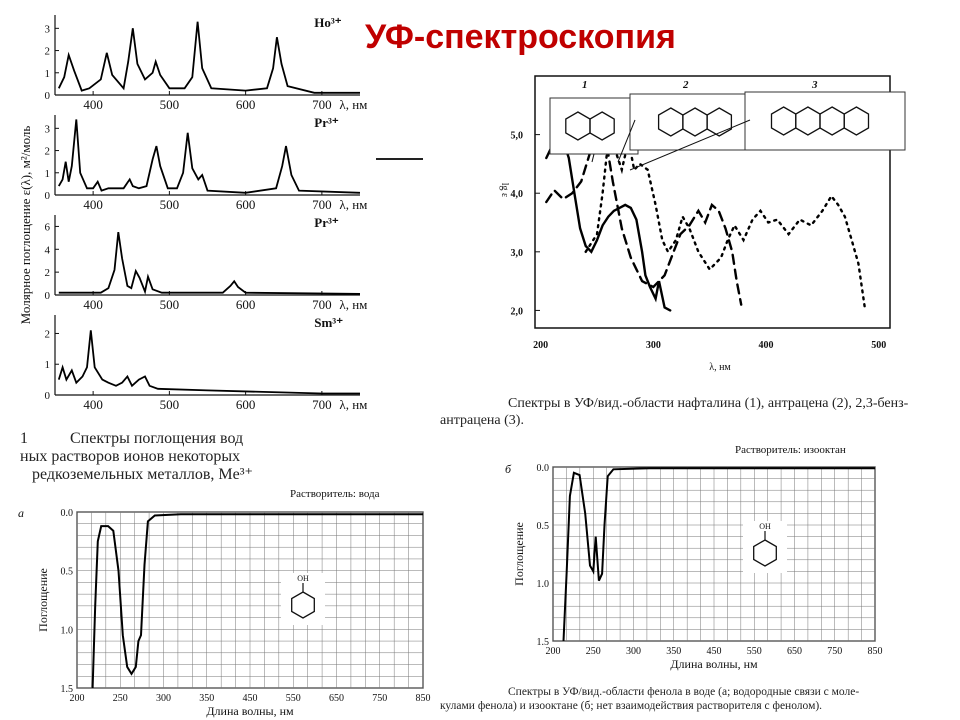 The width and height of the screenshot is (960, 720). Describe the element at coordinates (520, 37) in the screenshot. I see `slide-title: УФ-спектроскопия` at that location.